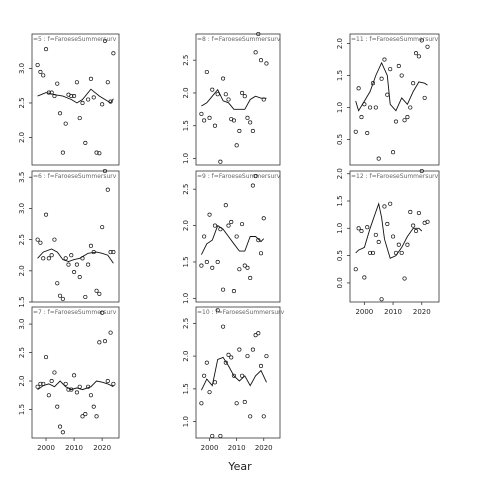  What do you see at coordinates (395, 176) in the screenshot?
I see `panel-strip-label: =12 : f=FaroeseSummersurv` at bounding box center [395, 176].